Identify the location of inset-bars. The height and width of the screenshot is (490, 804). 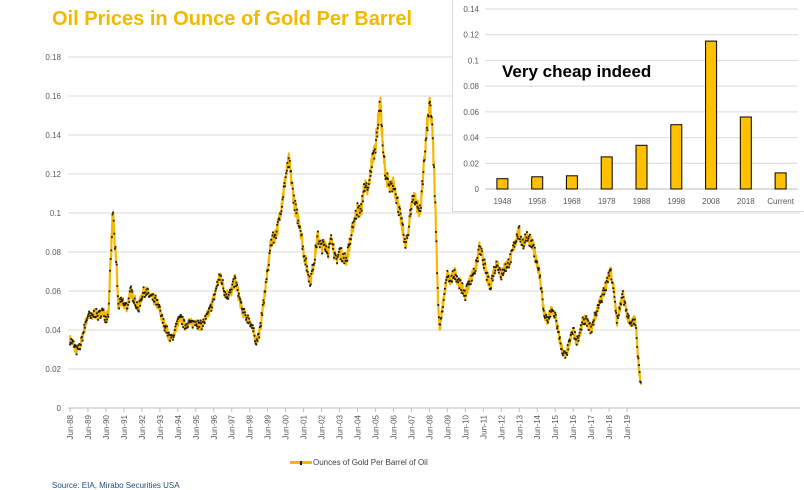
(641, 115).